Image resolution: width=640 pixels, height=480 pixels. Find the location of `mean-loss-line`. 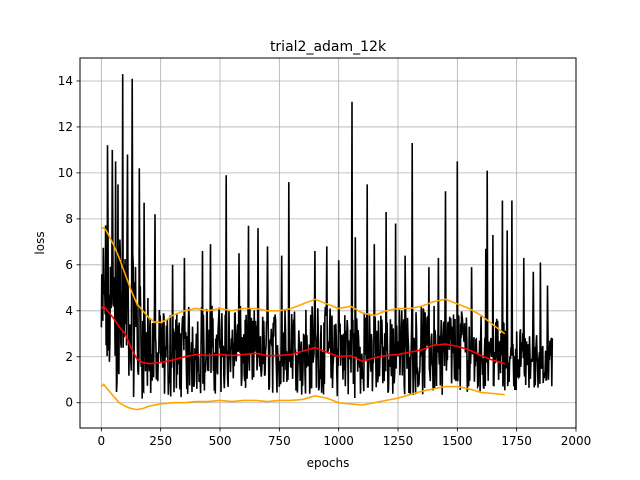

mean-loss-line is located at coordinates (303, 334).